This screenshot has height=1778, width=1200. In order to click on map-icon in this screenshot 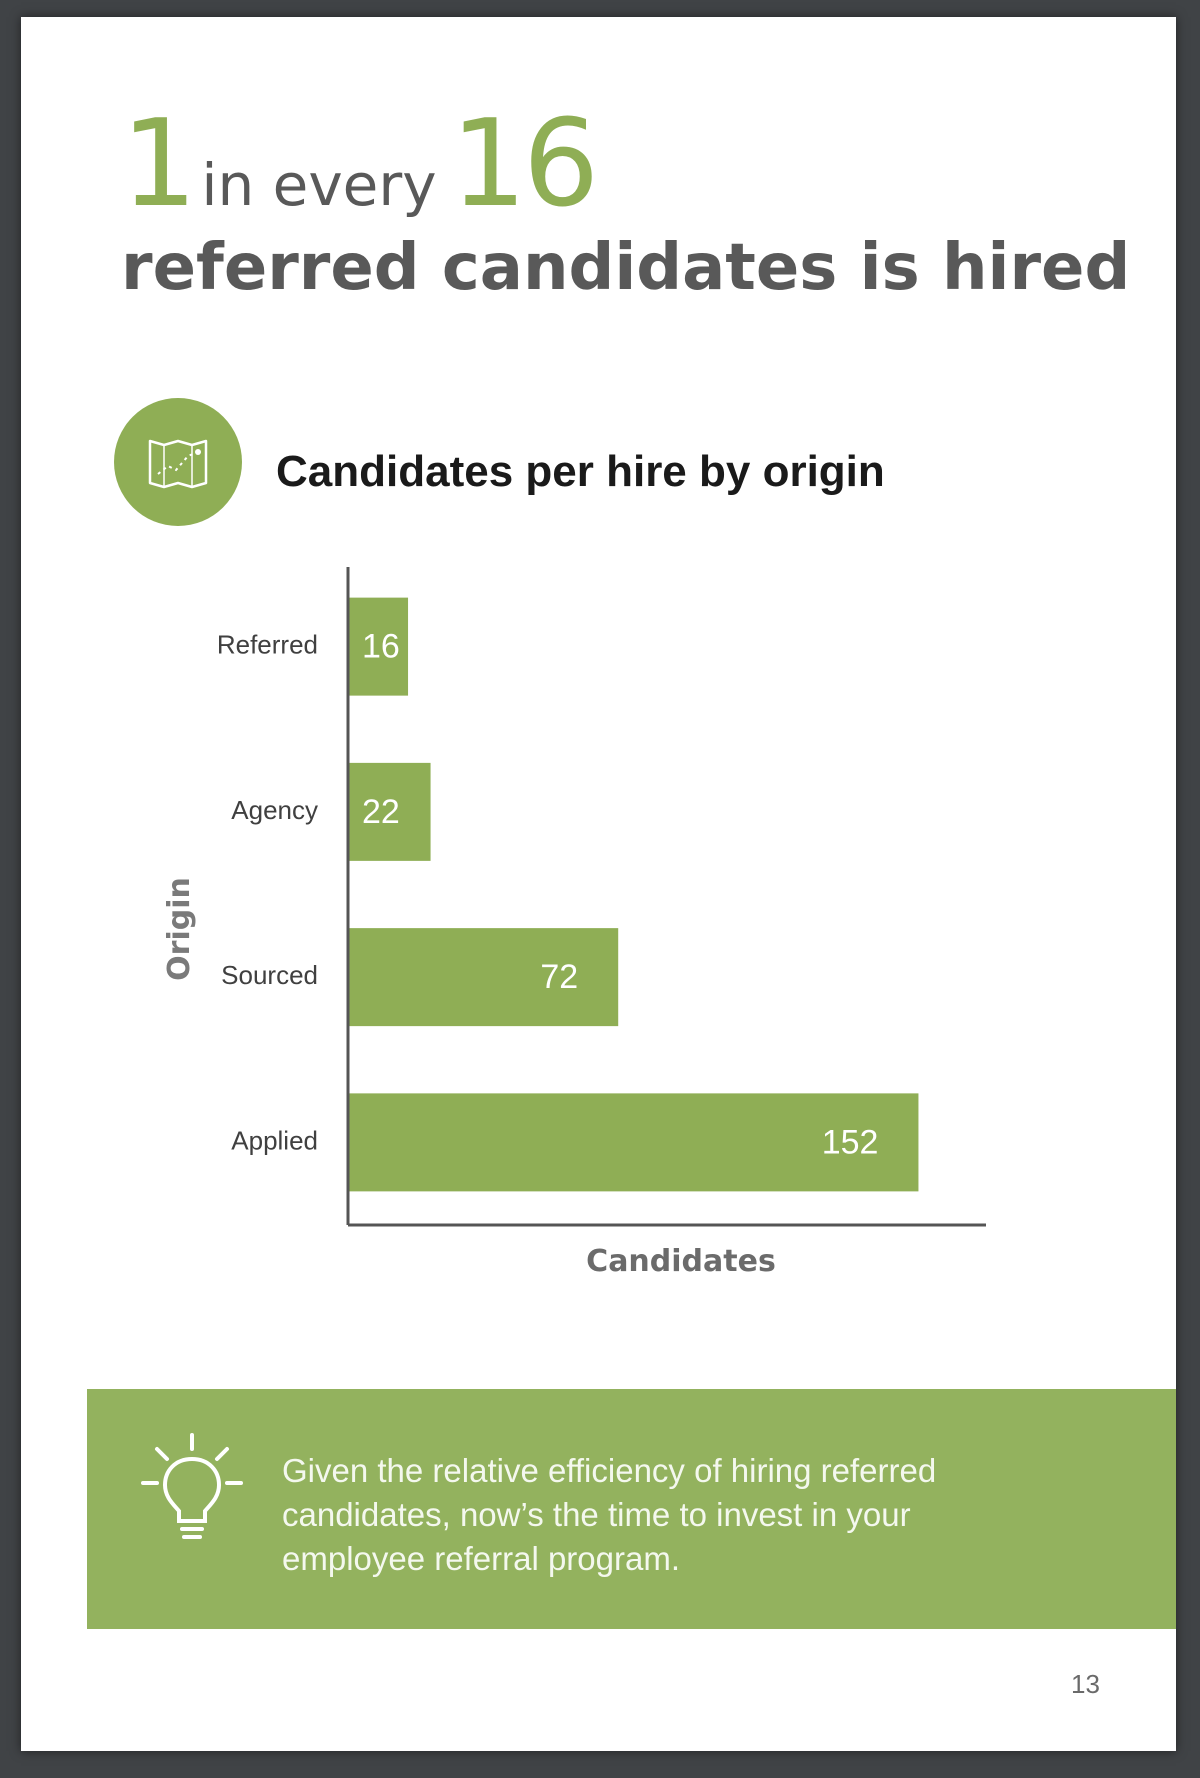, I will do `click(178, 464)`.